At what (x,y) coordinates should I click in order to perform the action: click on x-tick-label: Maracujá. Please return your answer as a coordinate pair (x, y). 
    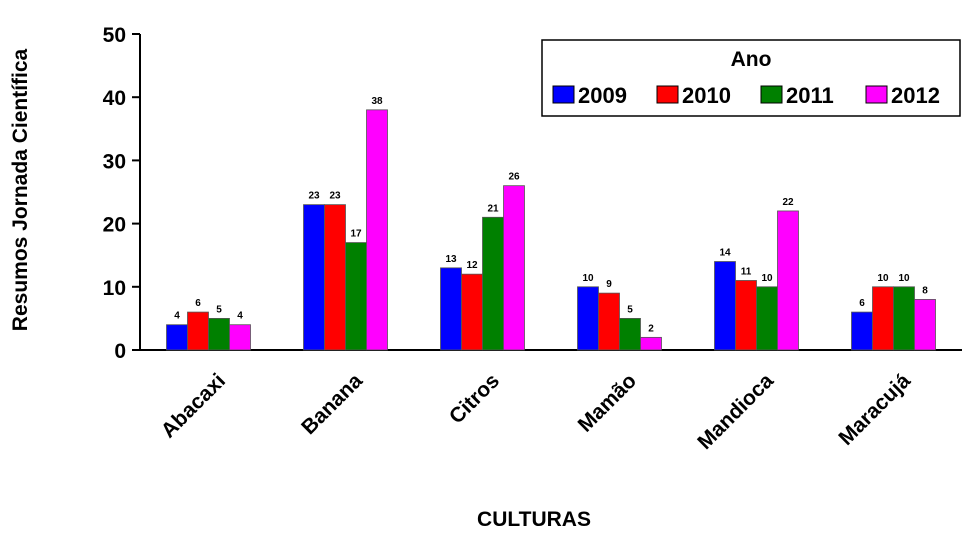
    Looking at the image, I should click on (874, 409).